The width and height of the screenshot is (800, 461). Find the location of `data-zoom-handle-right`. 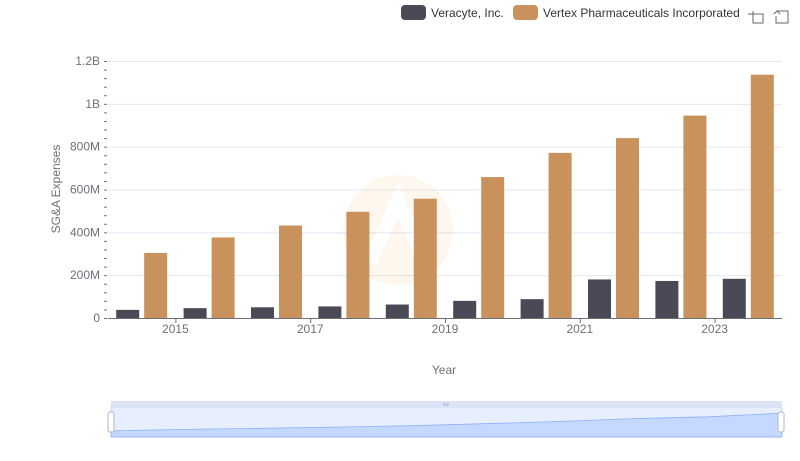

data-zoom-handle-right is located at coordinates (781, 422).